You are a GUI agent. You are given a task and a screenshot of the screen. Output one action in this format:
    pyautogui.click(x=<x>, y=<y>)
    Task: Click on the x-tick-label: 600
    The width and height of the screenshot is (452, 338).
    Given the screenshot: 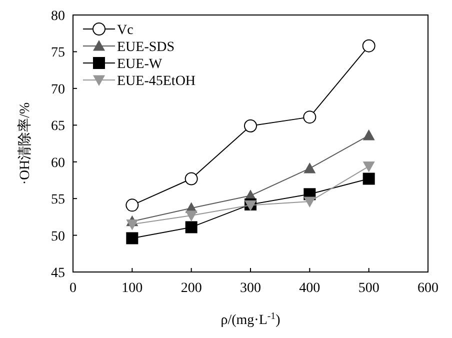 What is the action you would take?
    pyautogui.click(x=428, y=288)
    